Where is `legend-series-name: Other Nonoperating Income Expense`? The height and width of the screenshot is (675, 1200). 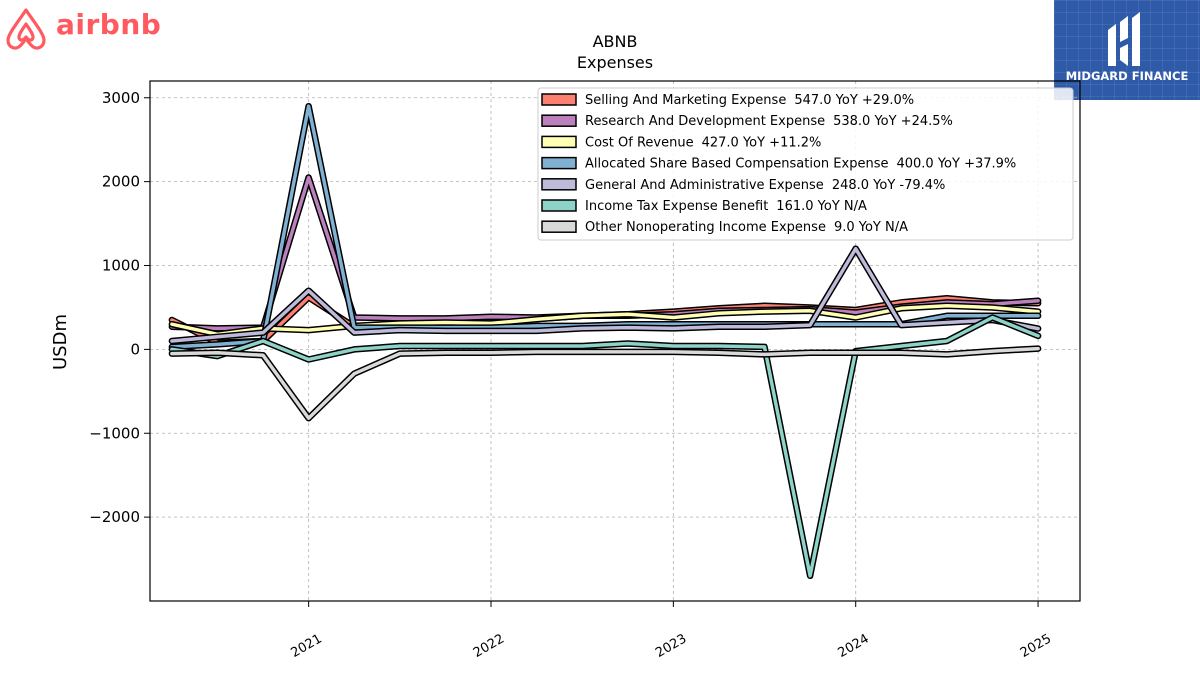 legend-series-name: Other Nonoperating Income Expense is located at coordinates (705, 227).